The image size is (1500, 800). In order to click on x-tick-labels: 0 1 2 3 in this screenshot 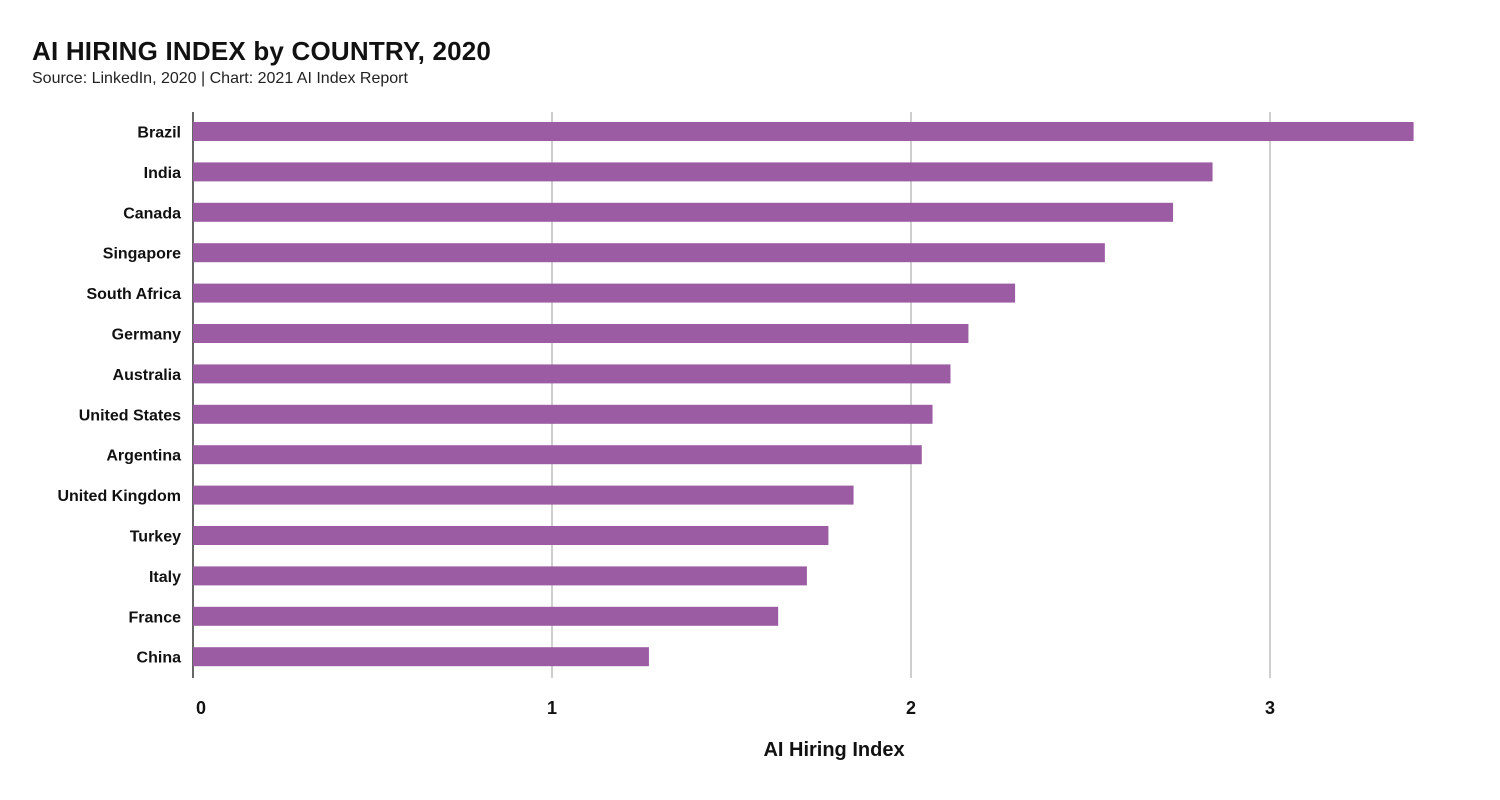, I will do `click(735, 708)`.